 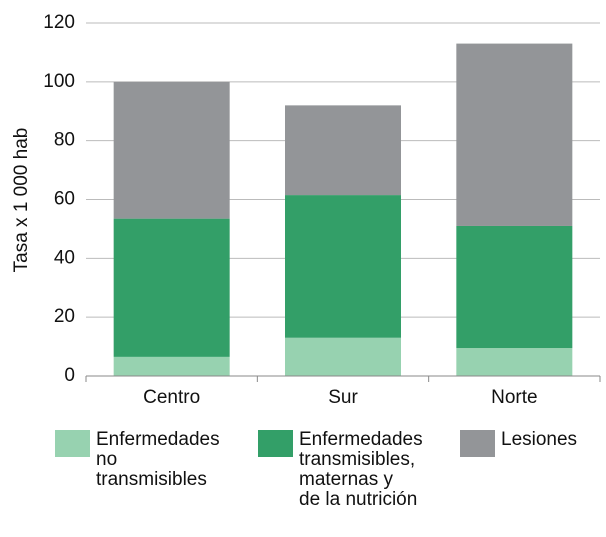 What do you see at coordinates (64, 140) in the screenshot?
I see `y-tick-label: 80` at bounding box center [64, 140].